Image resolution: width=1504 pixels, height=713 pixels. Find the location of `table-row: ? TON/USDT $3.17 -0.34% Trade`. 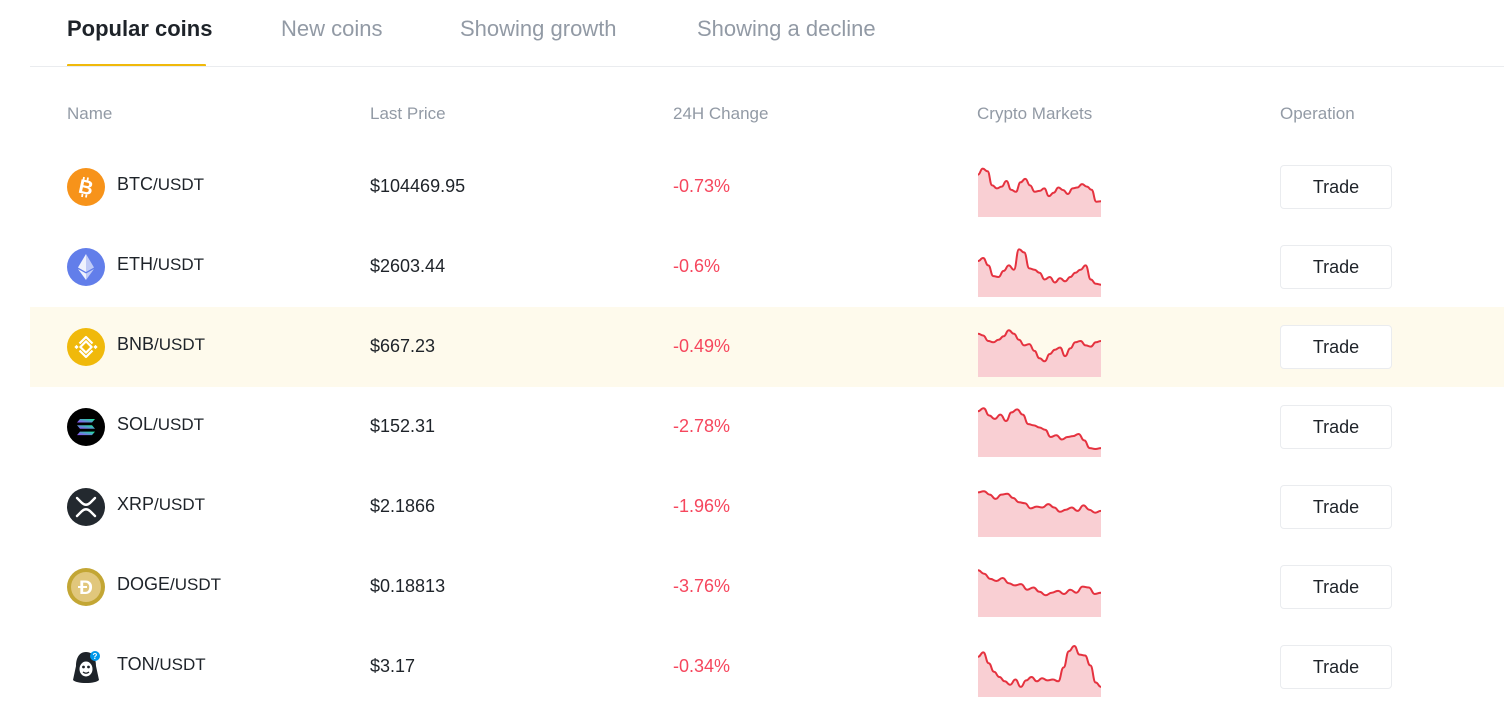

table-row: ? TON/USDT $3.17 -0.34% Trade is located at coordinates (767, 667).